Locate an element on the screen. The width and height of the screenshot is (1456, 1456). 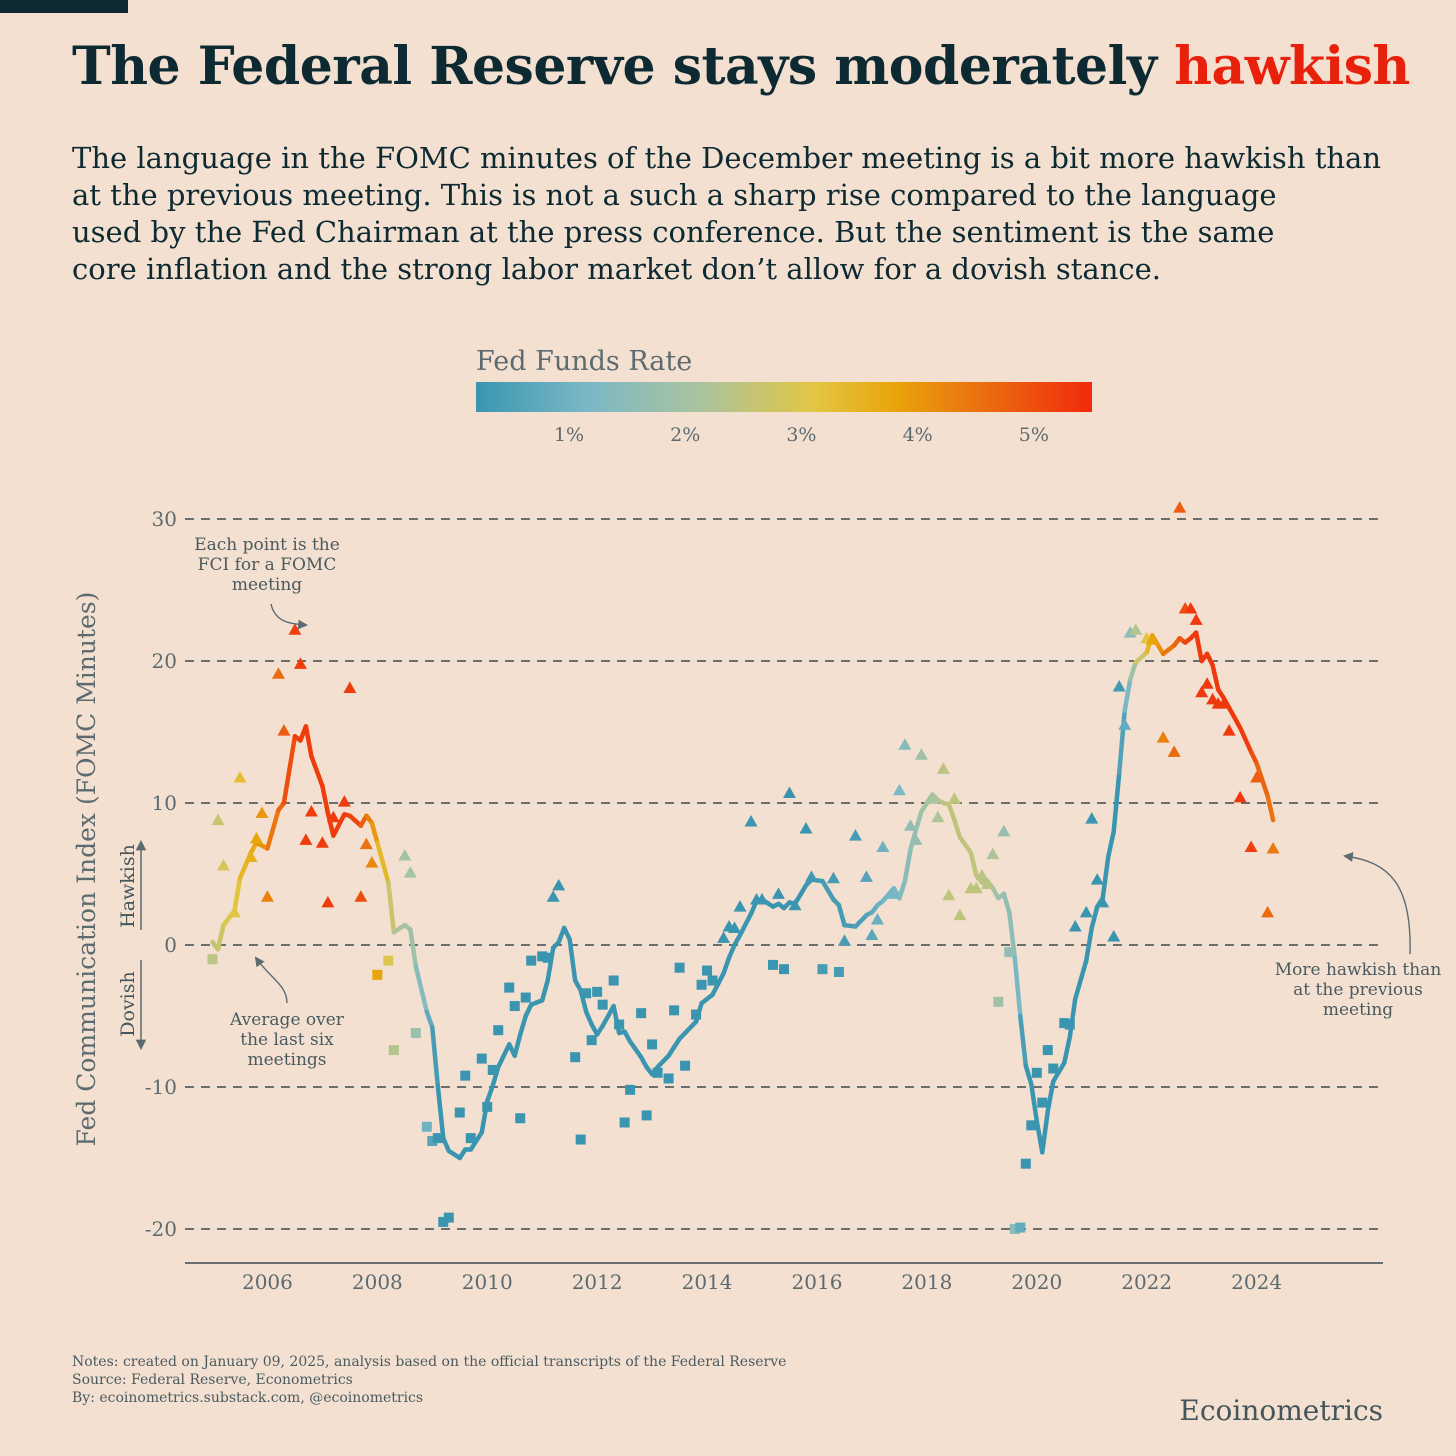
annotation-each-point: Each point is the FCI for a FOMC meeting is located at coordinates (267, 565).